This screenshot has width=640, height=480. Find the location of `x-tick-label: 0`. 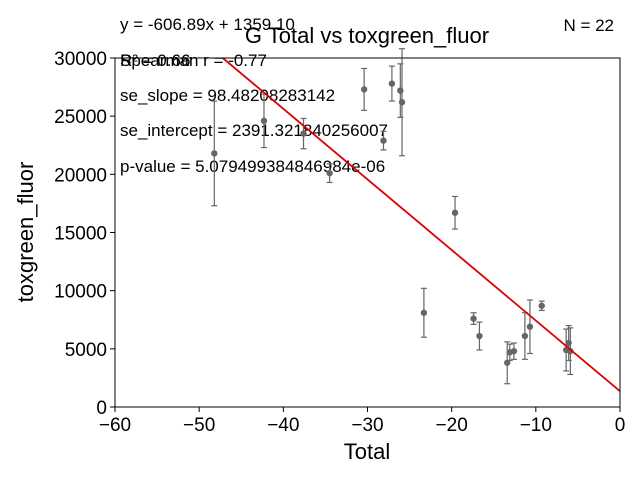

x-tick-label: 0 is located at coordinates (620, 425).